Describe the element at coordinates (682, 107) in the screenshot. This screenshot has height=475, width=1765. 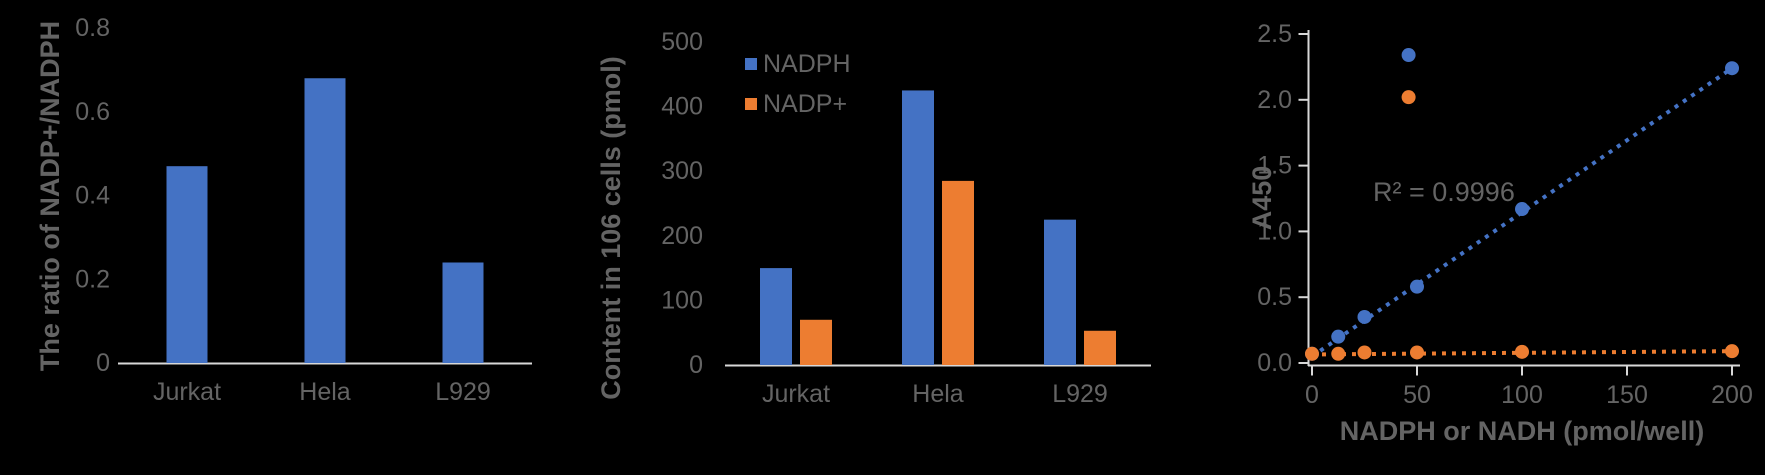
I see `y-tick-label: 400` at that location.